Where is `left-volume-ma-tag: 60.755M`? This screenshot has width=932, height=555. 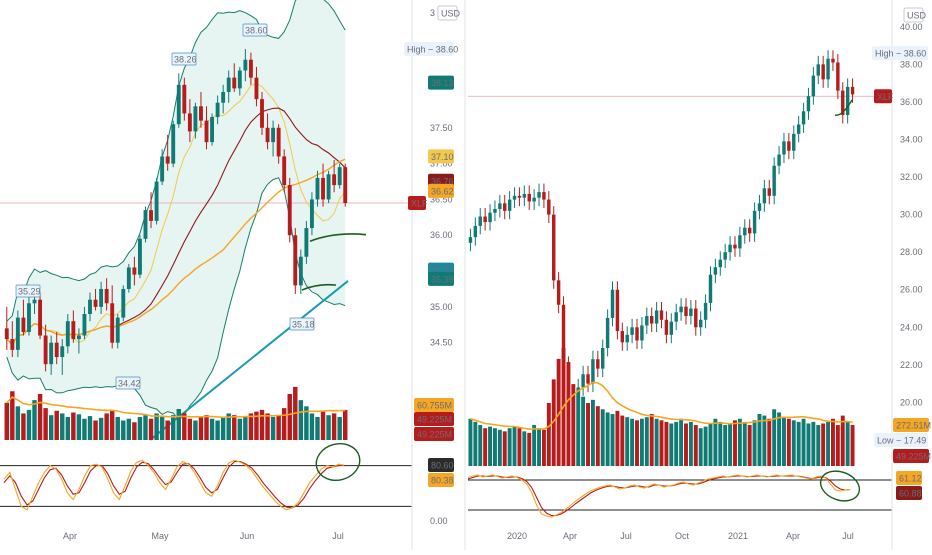
left-volume-ma-tag: 60.755M is located at coordinates (434, 405).